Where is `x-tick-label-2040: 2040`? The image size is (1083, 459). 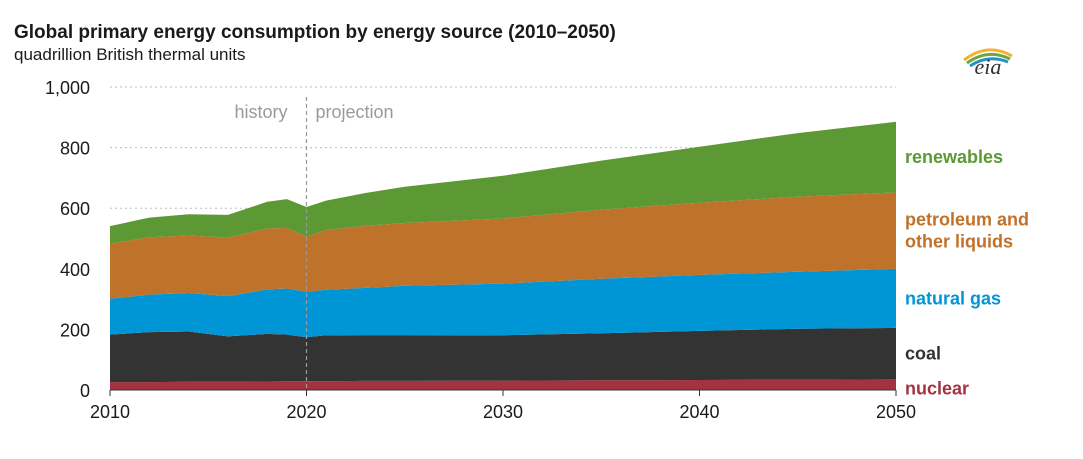
x-tick-label-2040: 2040 is located at coordinates (699, 412).